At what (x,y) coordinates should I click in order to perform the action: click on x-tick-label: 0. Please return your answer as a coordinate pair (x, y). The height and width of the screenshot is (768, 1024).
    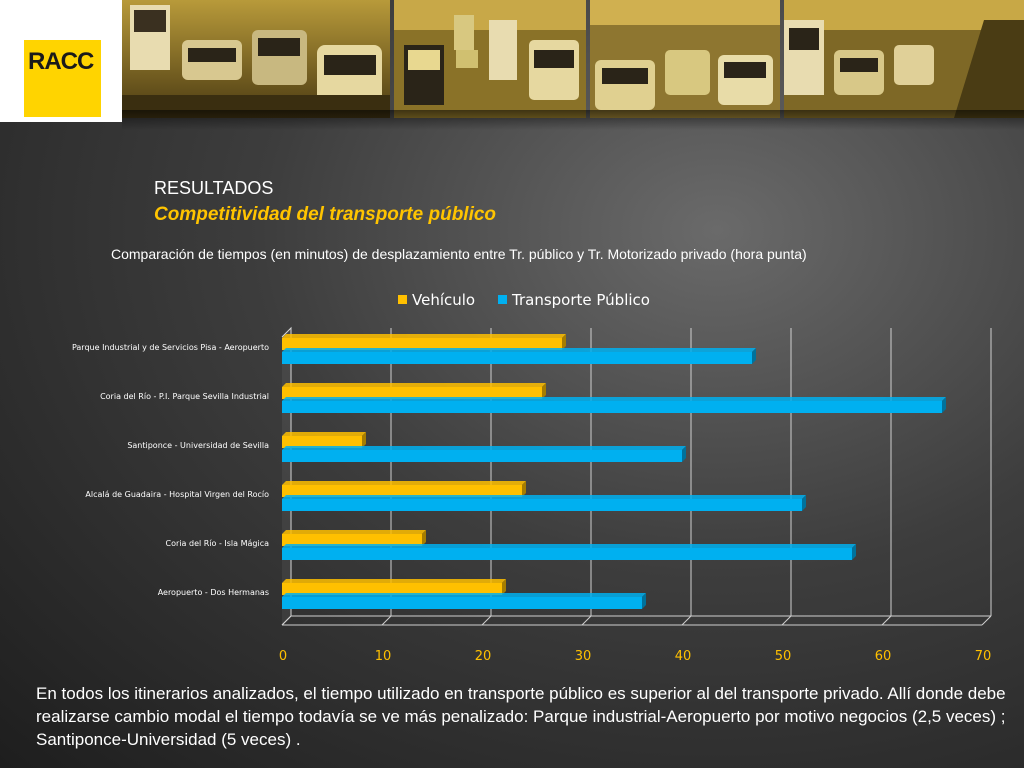
    Looking at the image, I should click on (283, 656).